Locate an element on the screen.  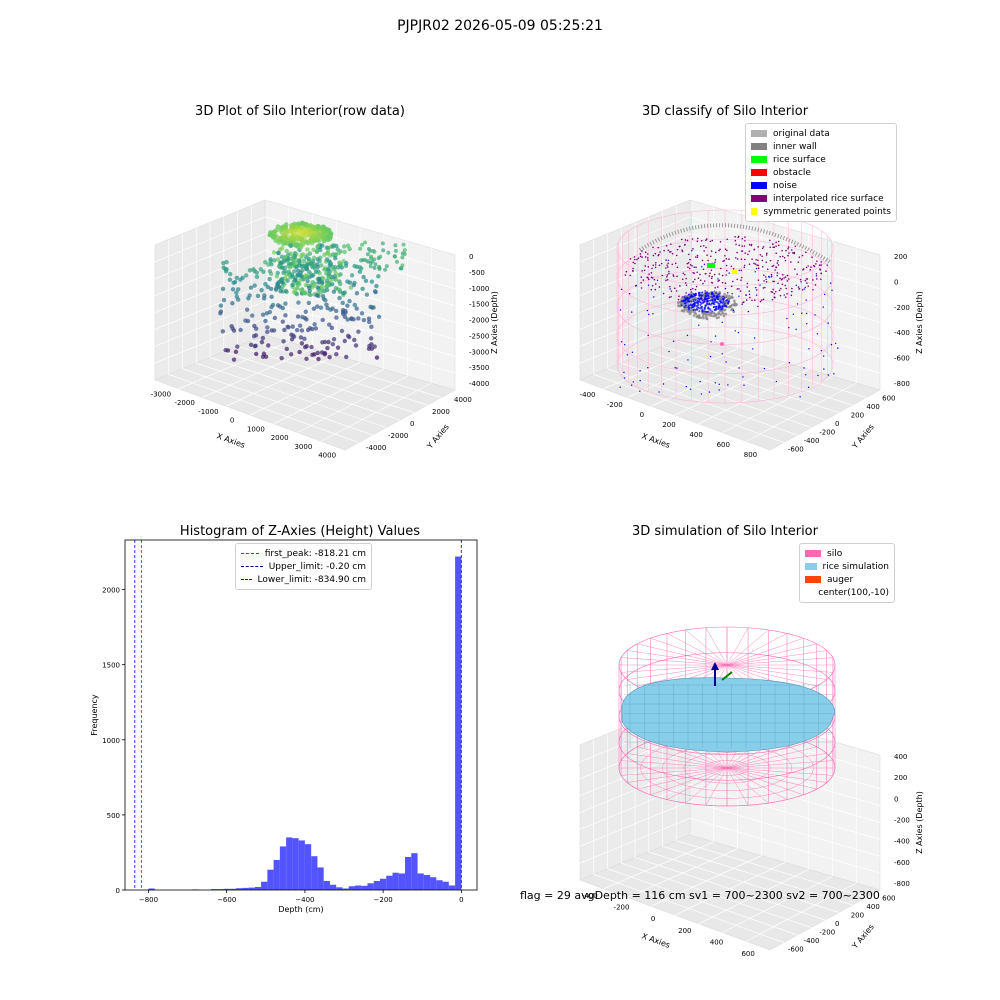
legend-item: Upper_limit: -0.20 cm is located at coordinates (303, 566).